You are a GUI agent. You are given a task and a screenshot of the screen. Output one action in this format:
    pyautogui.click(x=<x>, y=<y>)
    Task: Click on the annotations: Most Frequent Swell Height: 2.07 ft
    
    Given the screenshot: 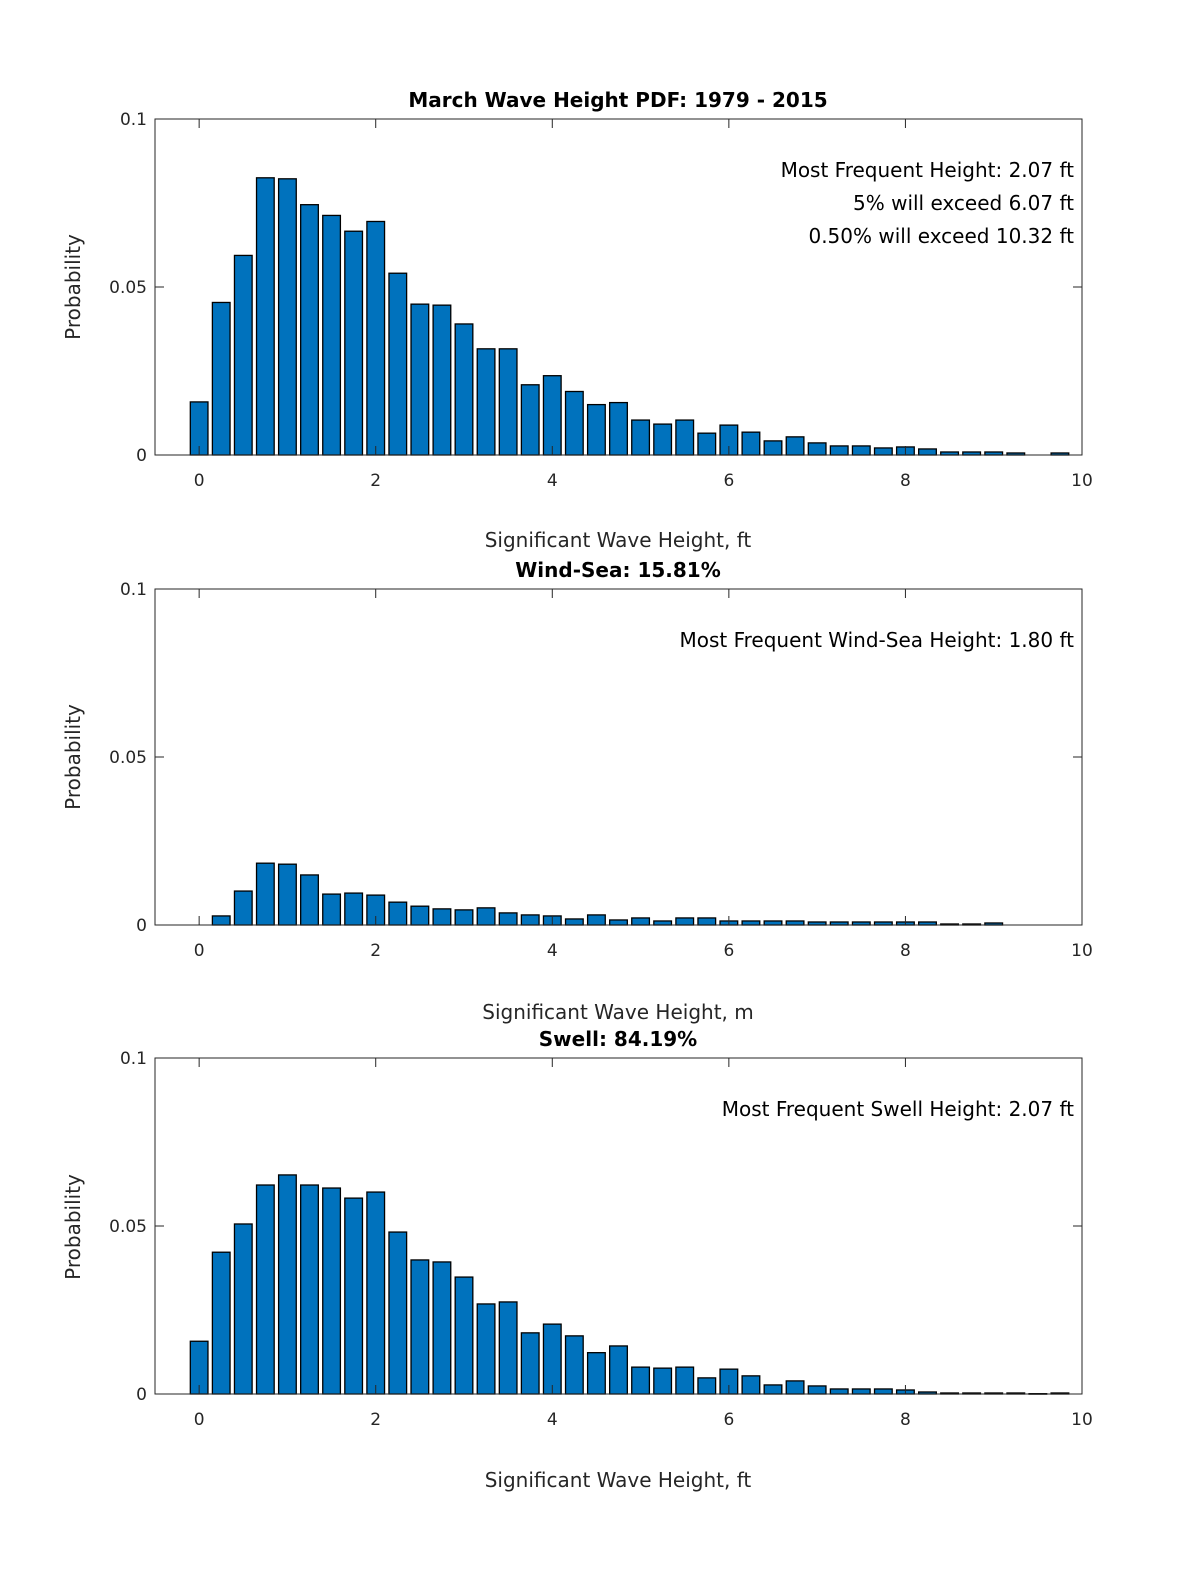 What is the action you would take?
    pyautogui.click(x=898, y=1109)
    